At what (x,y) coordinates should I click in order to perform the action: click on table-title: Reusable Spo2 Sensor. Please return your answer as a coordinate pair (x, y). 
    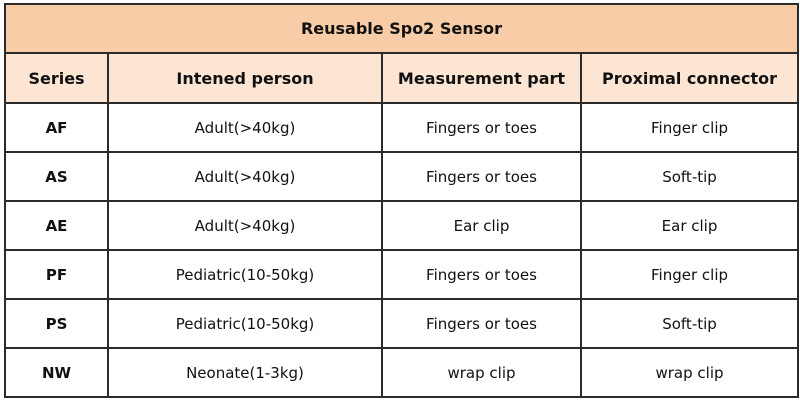
    Looking at the image, I should click on (401, 28).